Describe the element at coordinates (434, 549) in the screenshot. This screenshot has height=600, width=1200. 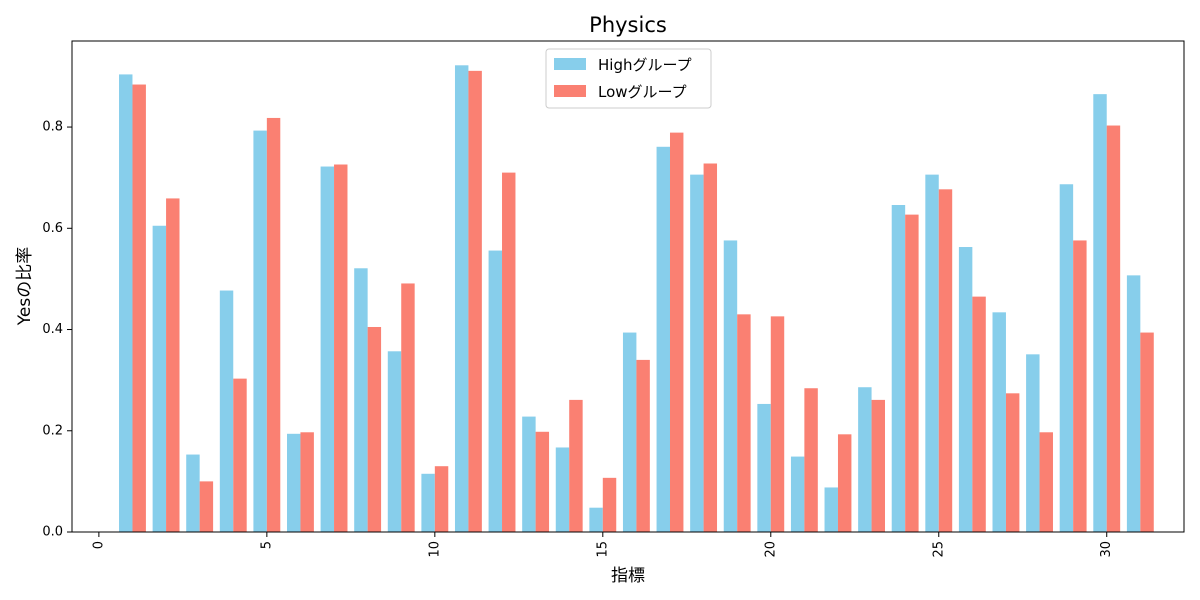
I see `x-tick-label-10: 10` at that location.